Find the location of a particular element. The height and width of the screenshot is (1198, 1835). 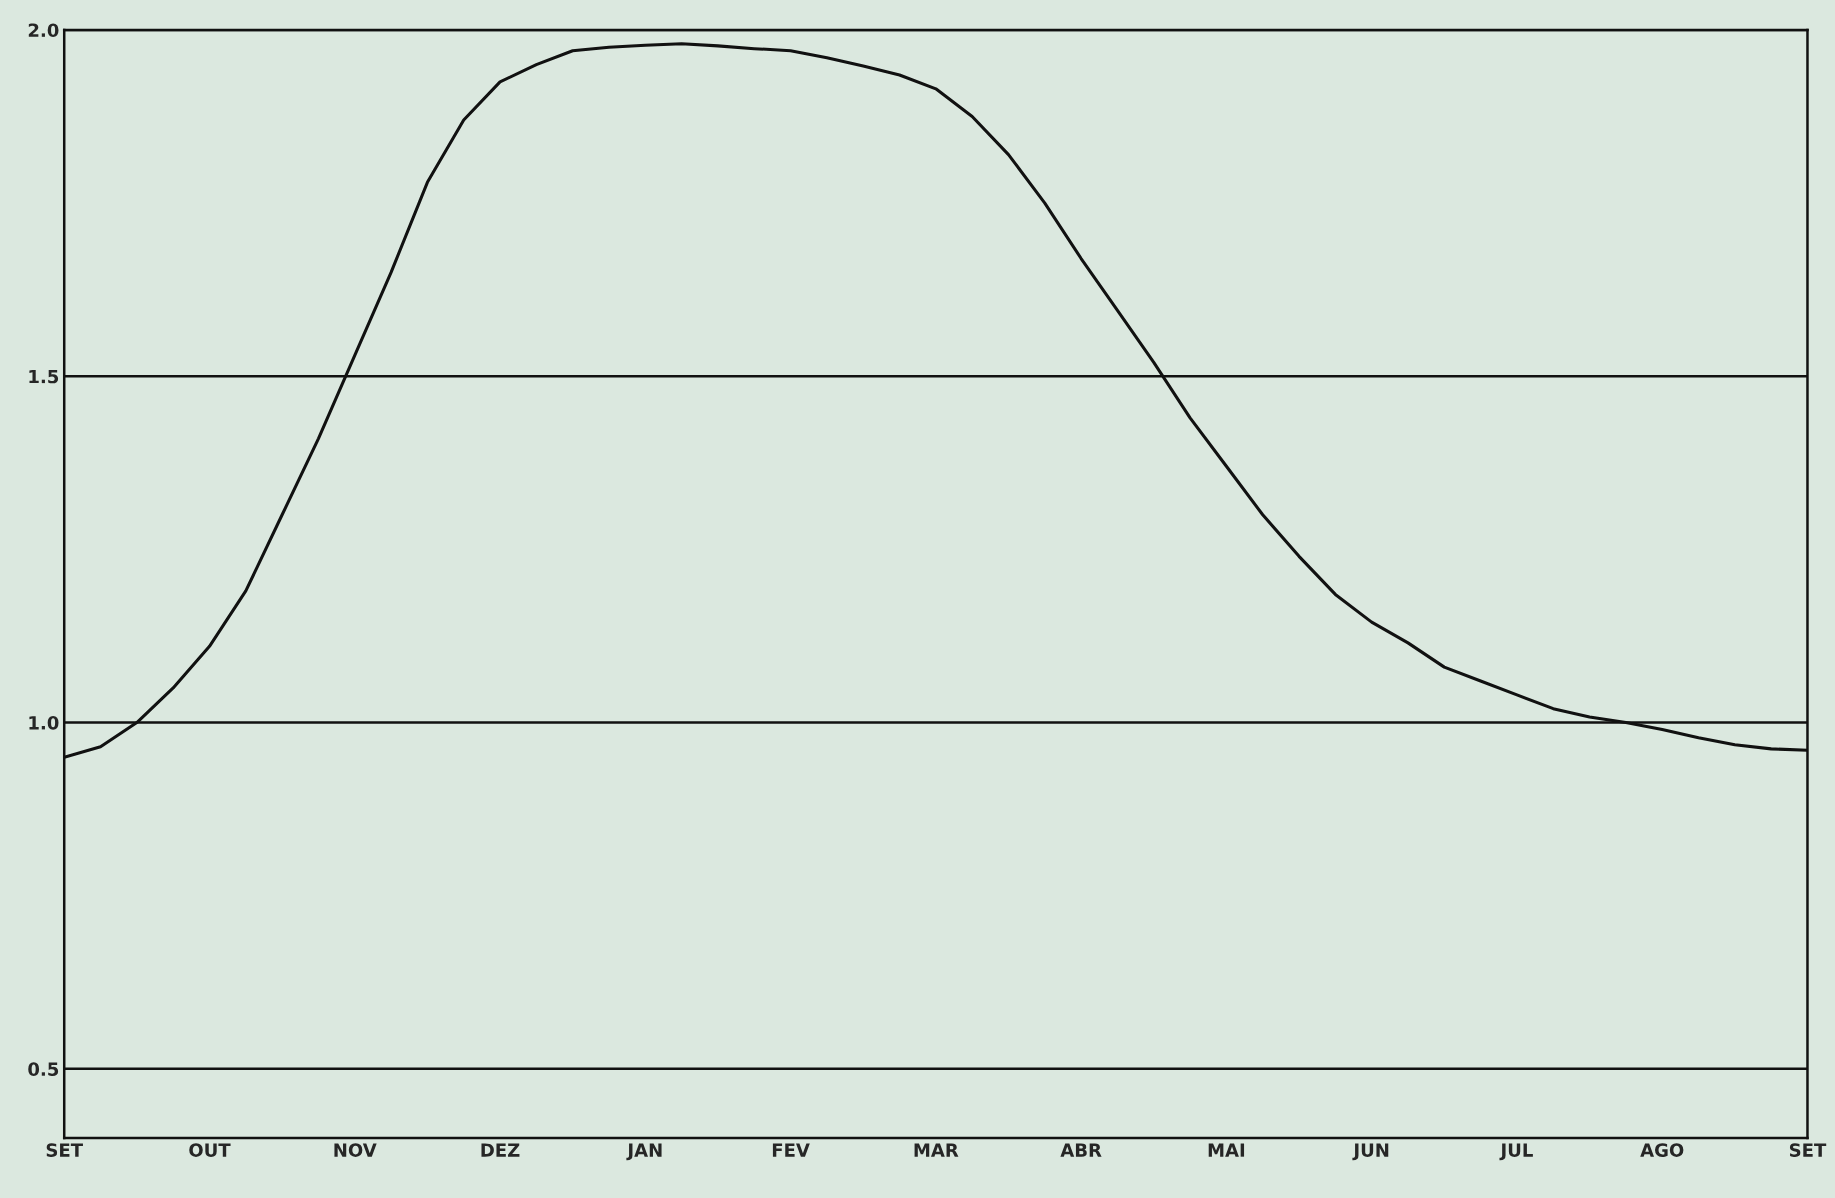

x-tick-label: NOV is located at coordinates (355, 1150).